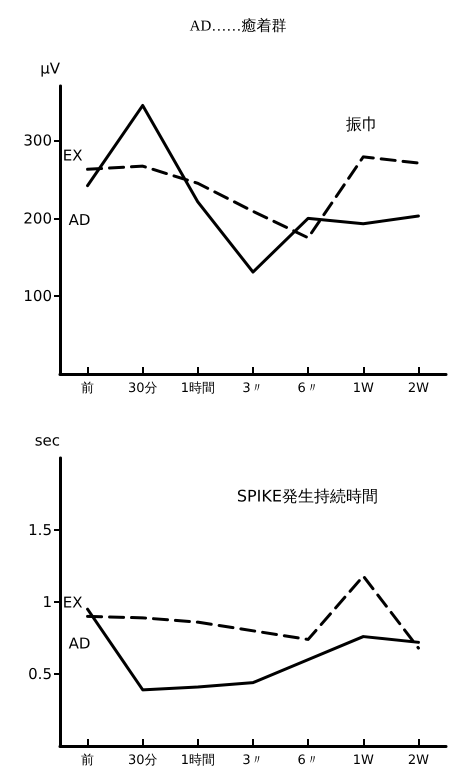 The image size is (476, 780). Describe the element at coordinates (37, 140) in the screenshot. I see `y-tick-label: 300` at that location.